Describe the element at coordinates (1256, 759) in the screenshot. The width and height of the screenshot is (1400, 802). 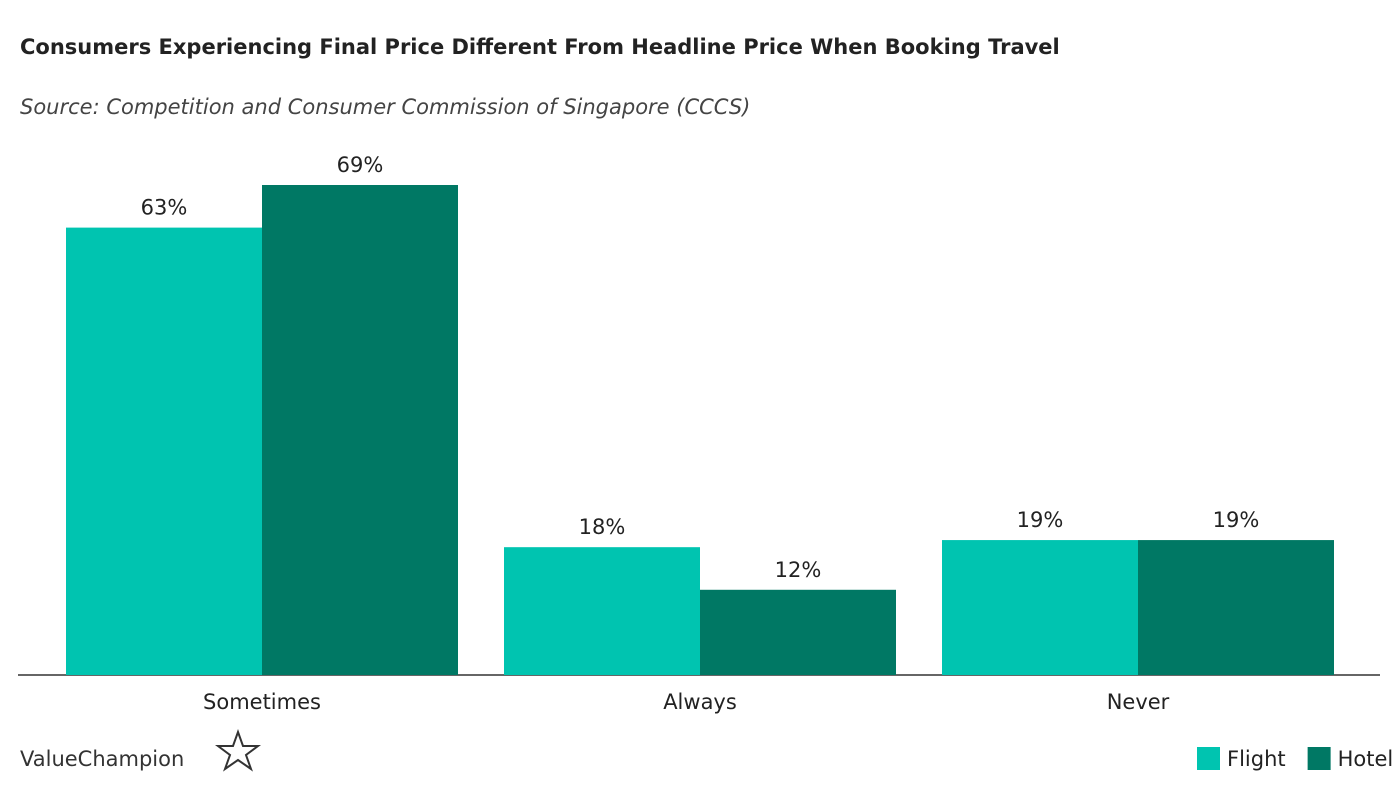
I see `legend-label: Flight` at that location.